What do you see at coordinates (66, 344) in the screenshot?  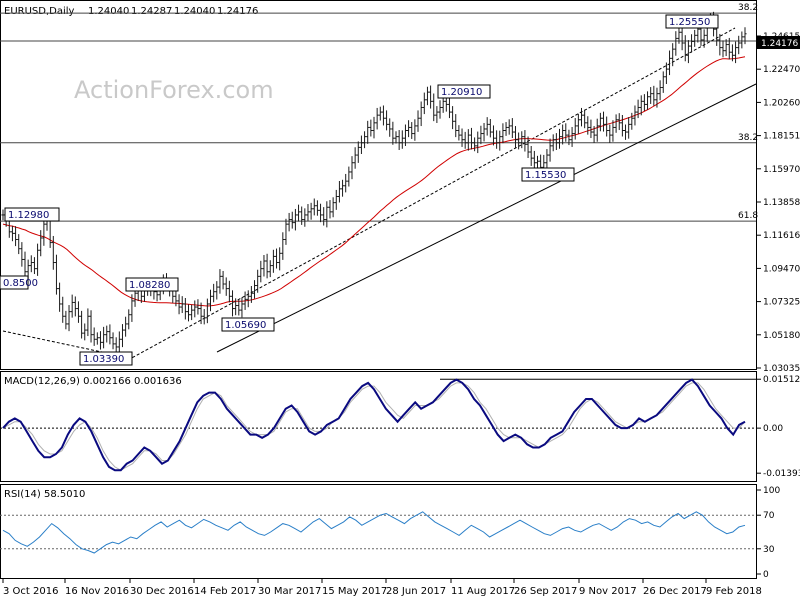 I see `lower-dashed-line` at bounding box center [66, 344].